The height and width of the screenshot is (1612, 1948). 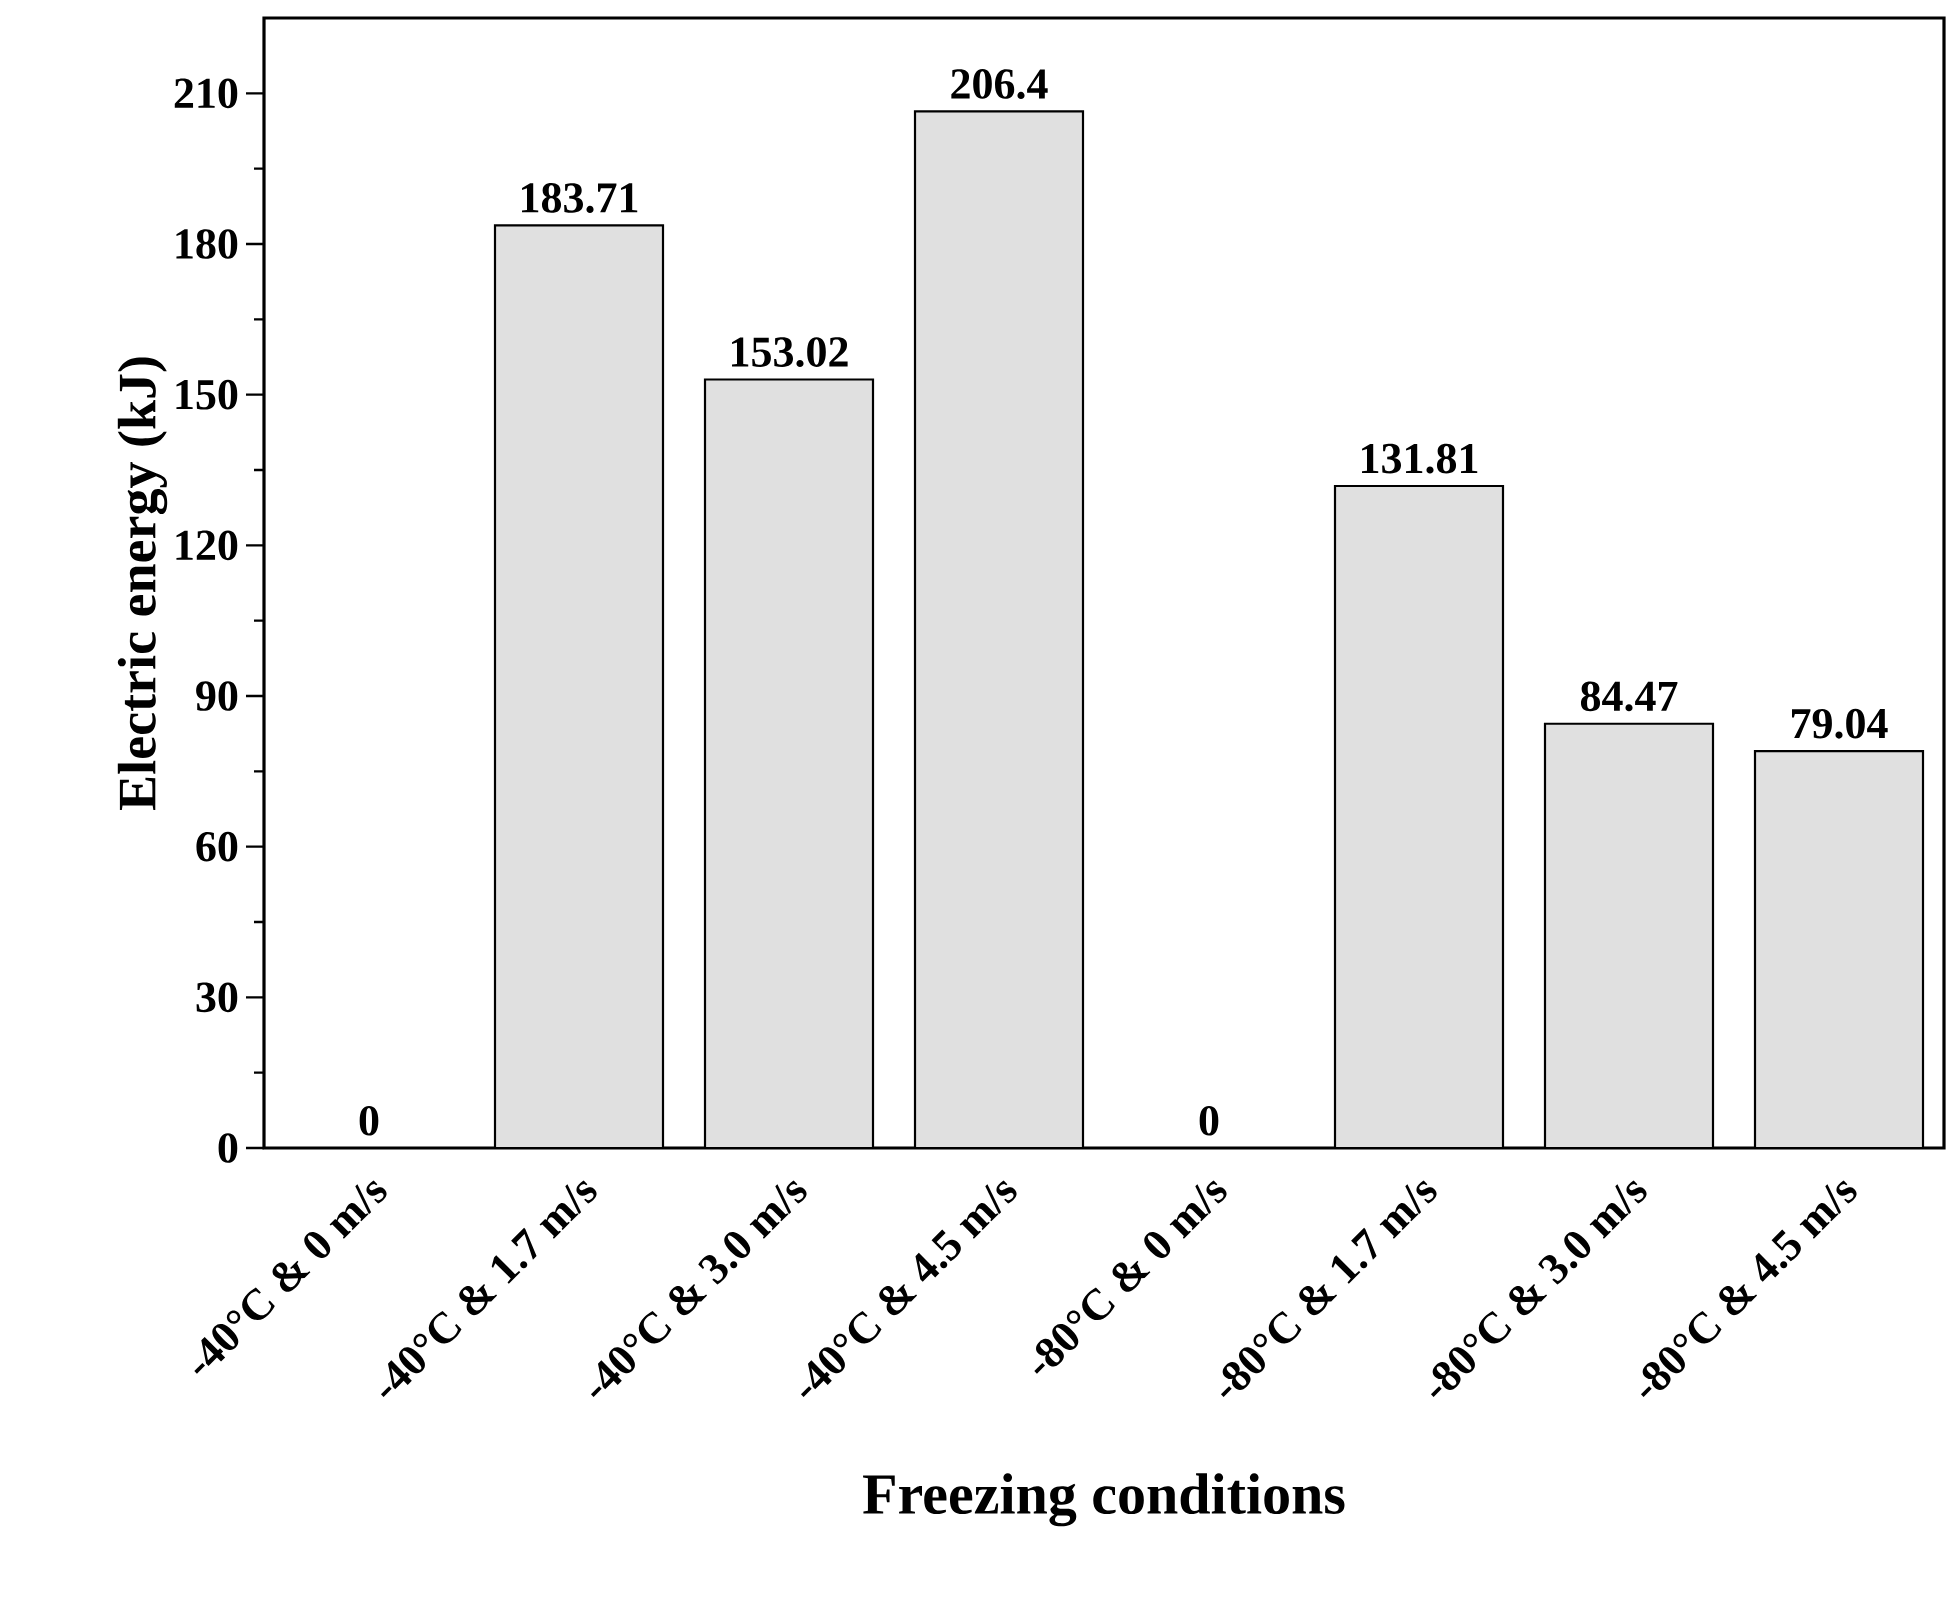 What do you see at coordinates (206, 93) in the screenshot?
I see `y-tick-label: 210` at bounding box center [206, 93].